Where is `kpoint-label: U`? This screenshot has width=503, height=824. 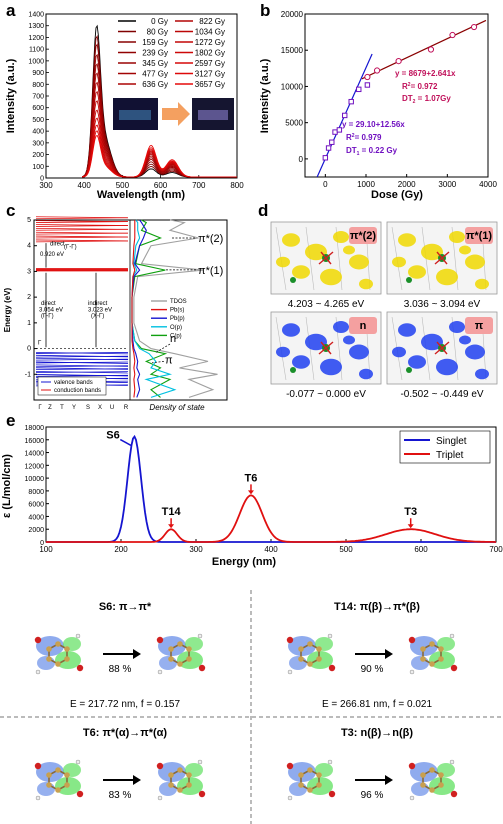 kpoint-label: U is located at coordinates (112, 408).